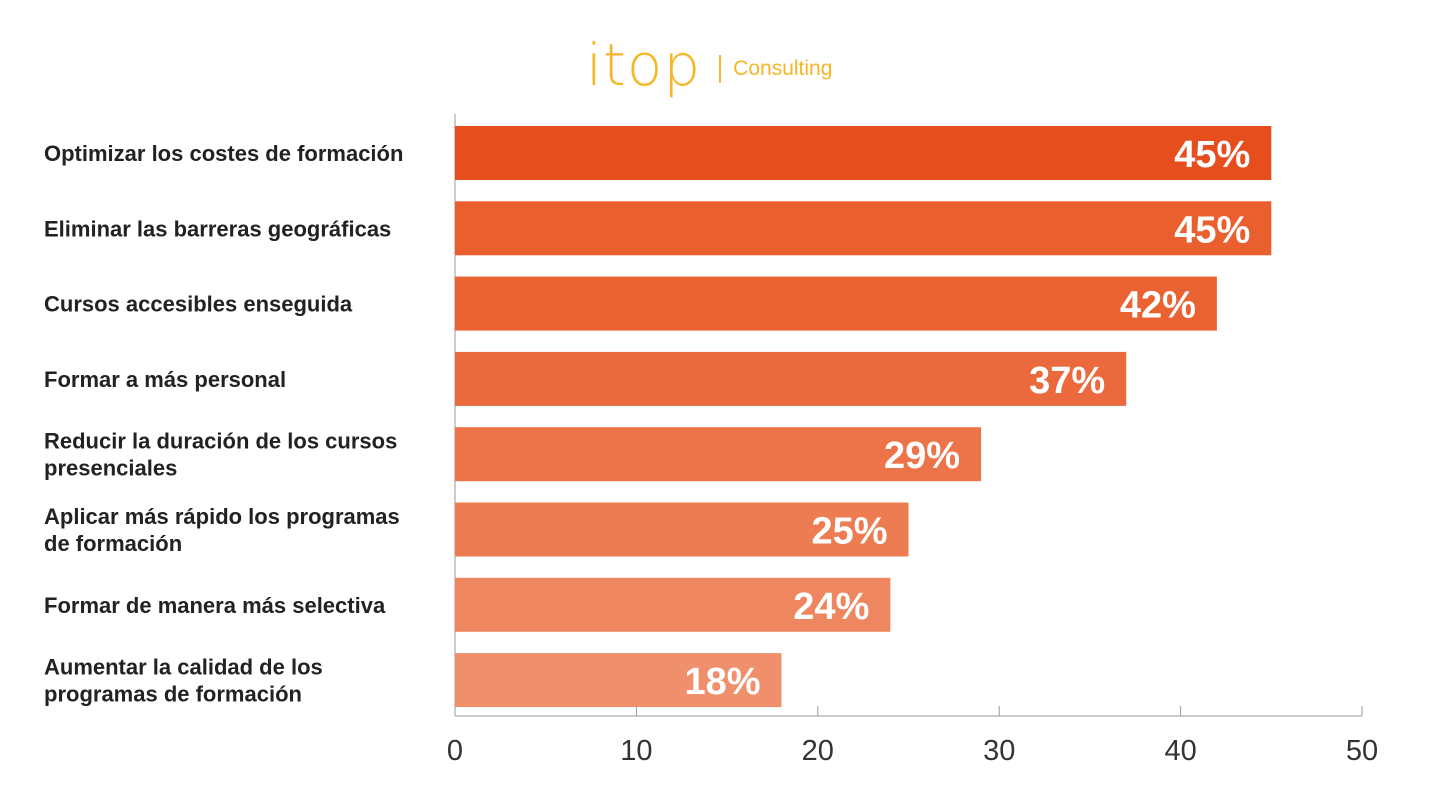 The width and height of the screenshot is (1440, 810). Describe the element at coordinates (644, 65) in the screenshot. I see `logo-wordmark: itop` at that location.